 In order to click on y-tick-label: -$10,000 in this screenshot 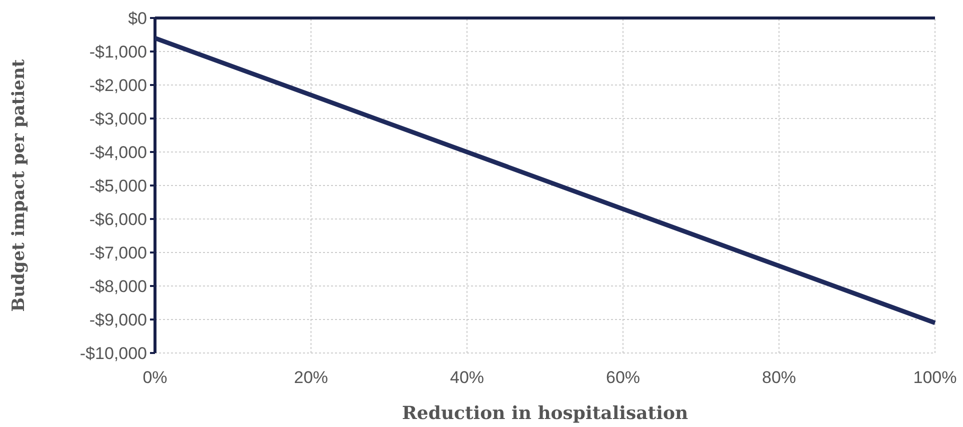, I will do `click(113, 353)`.